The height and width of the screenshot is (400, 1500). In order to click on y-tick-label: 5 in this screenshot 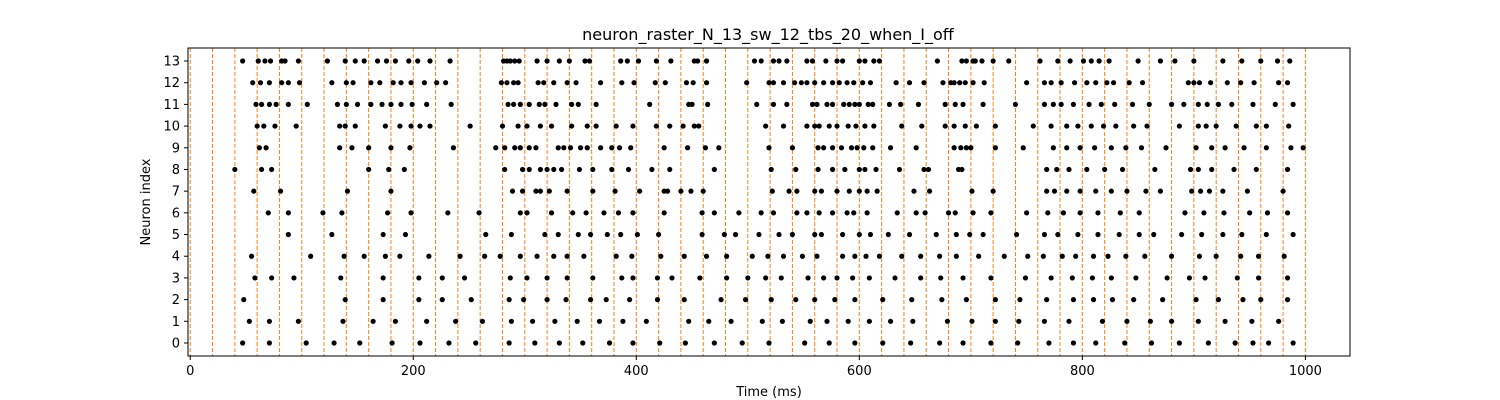, I will do `click(176, 235)`.